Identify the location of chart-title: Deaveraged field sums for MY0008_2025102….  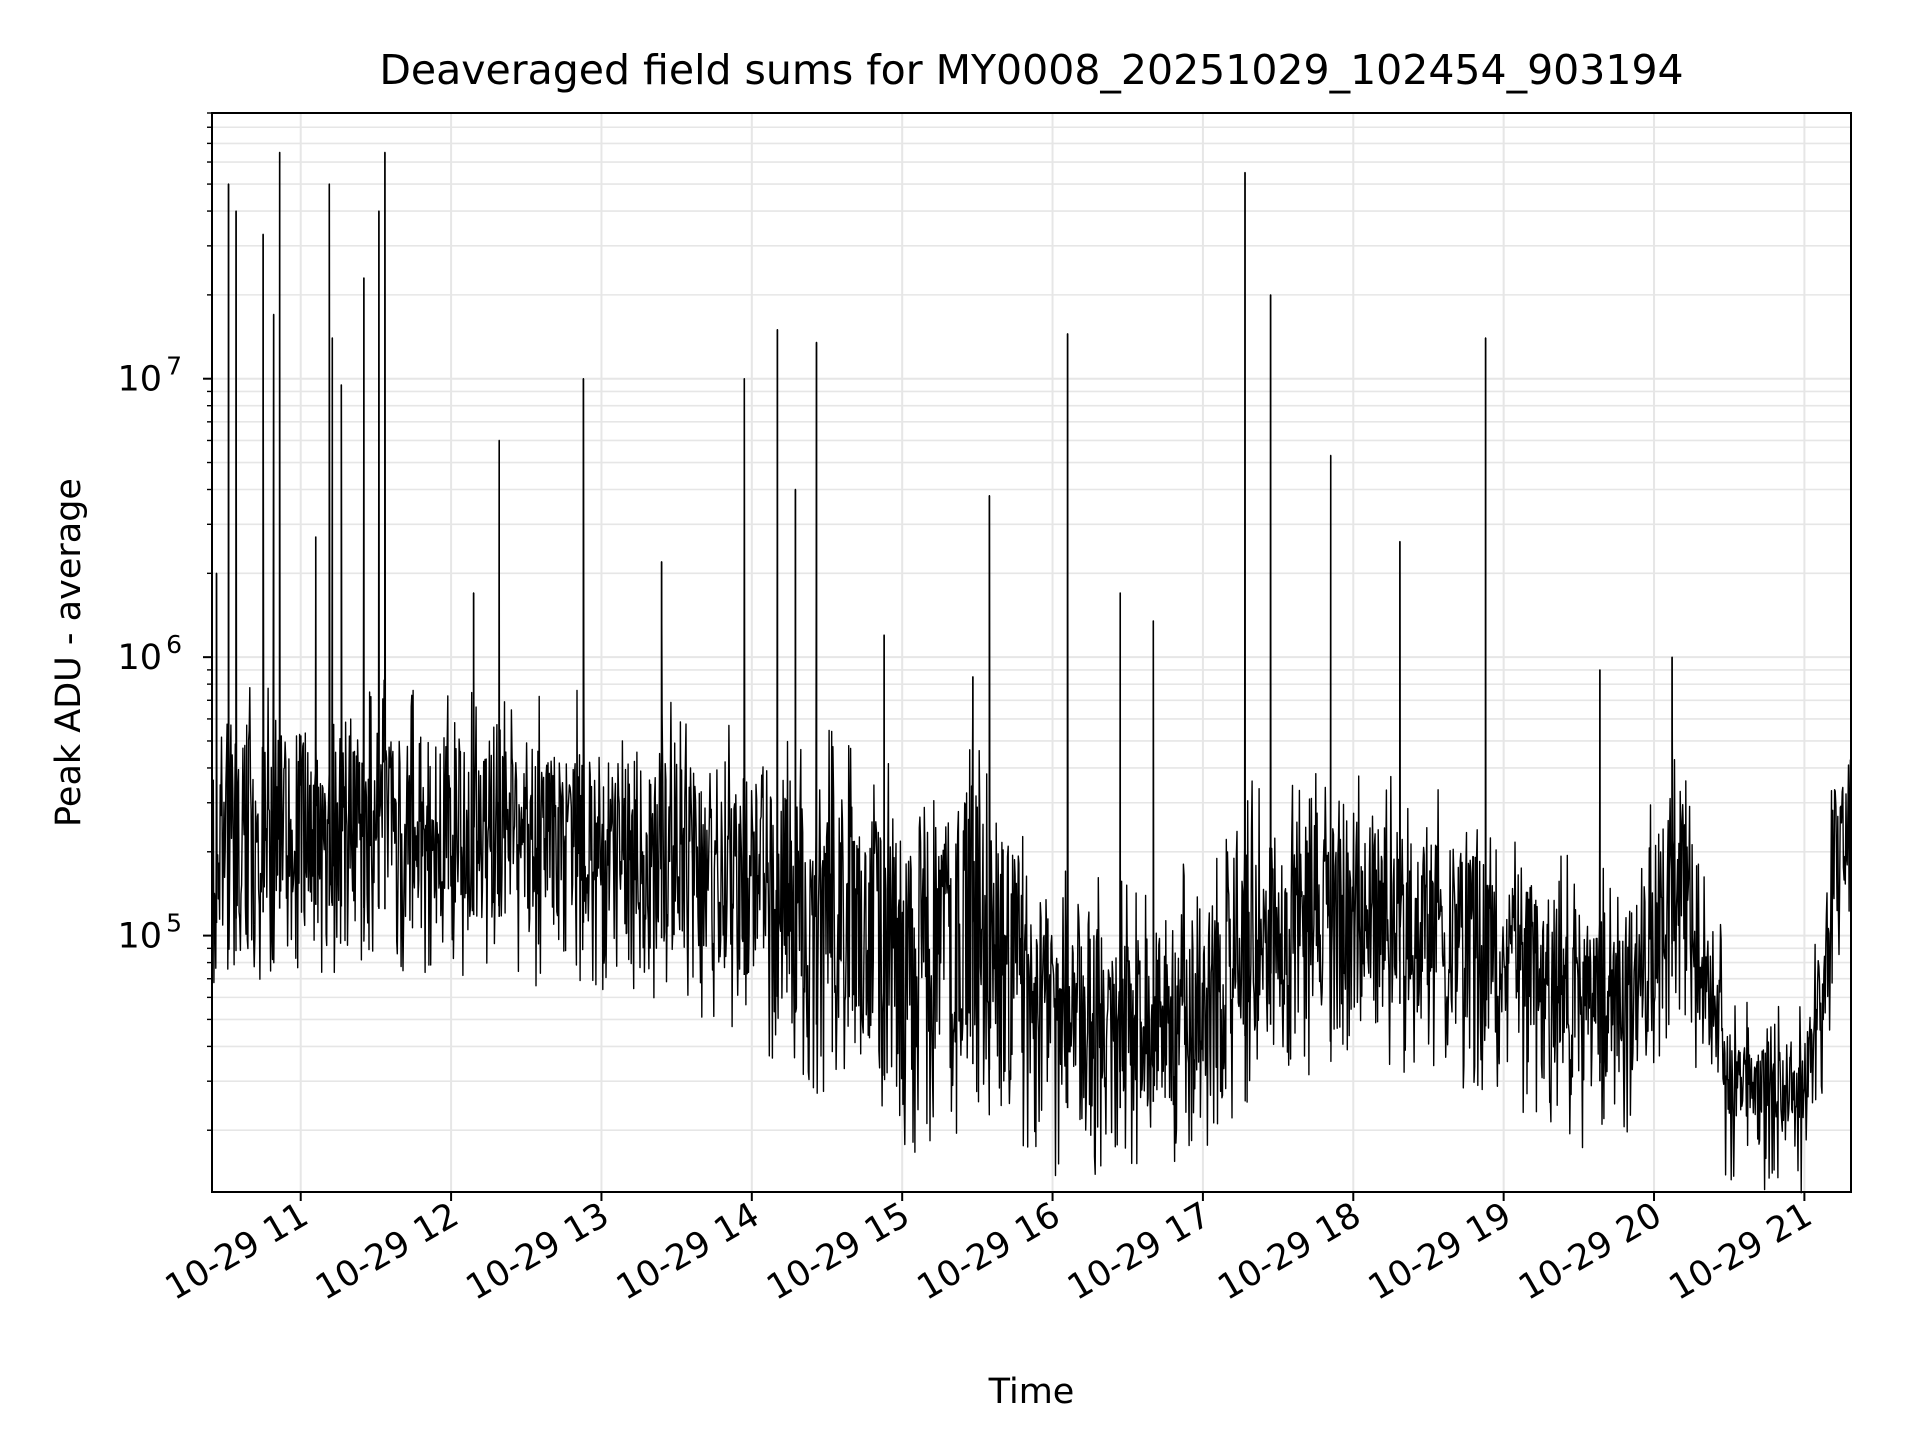
(1031, 70).